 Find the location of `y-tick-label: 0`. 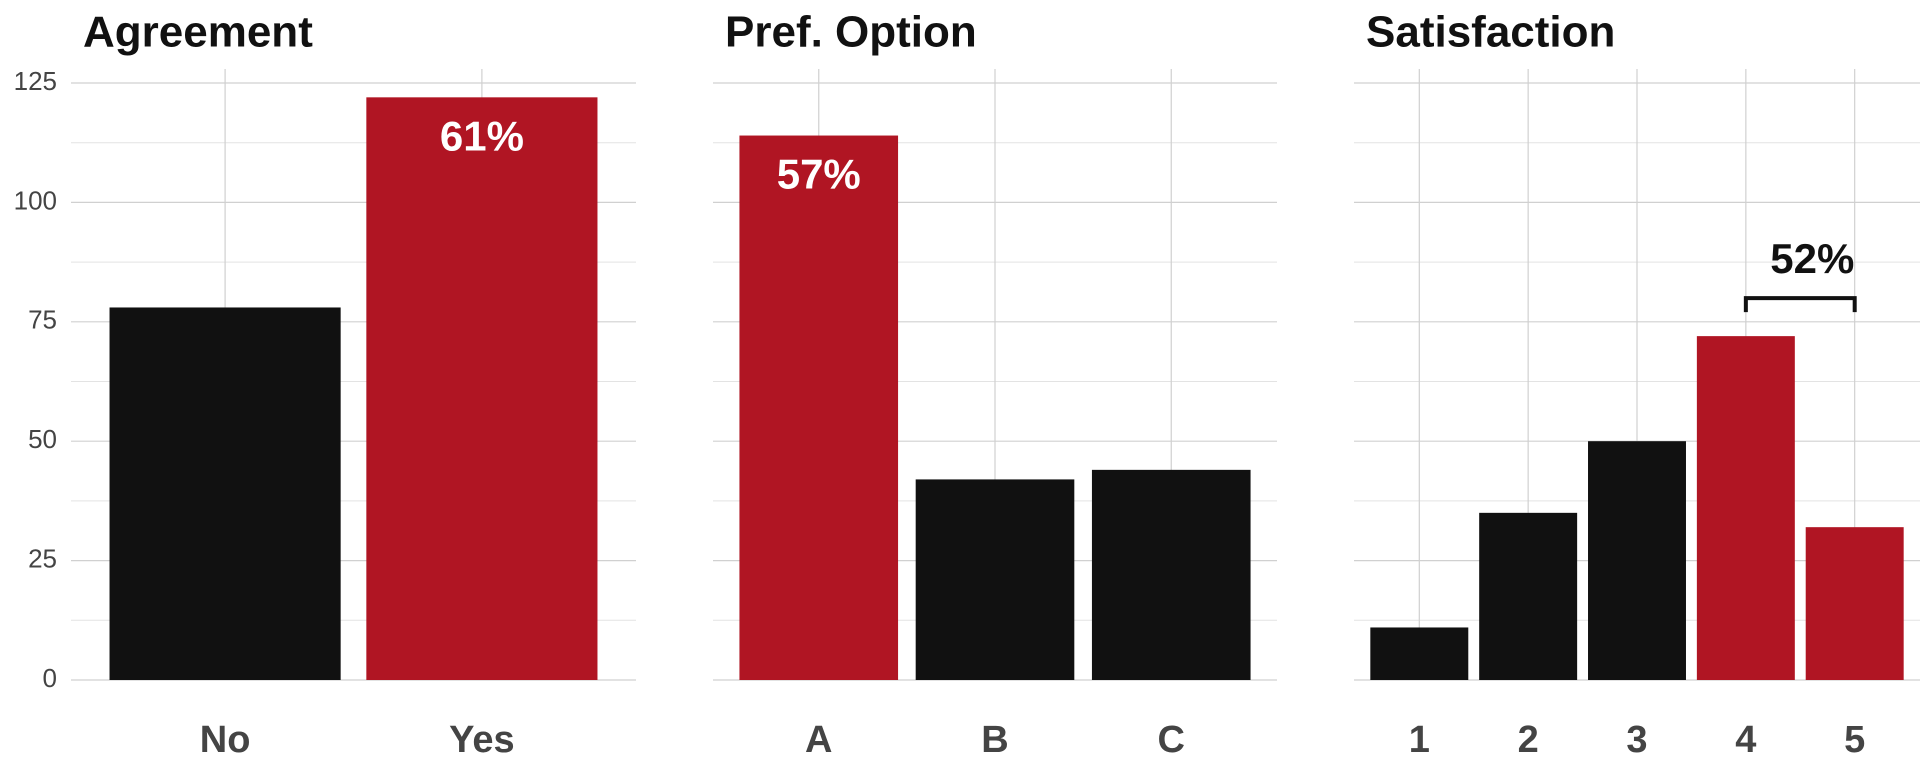

y-tick-label: 0 is located at coordinates (50, 678).